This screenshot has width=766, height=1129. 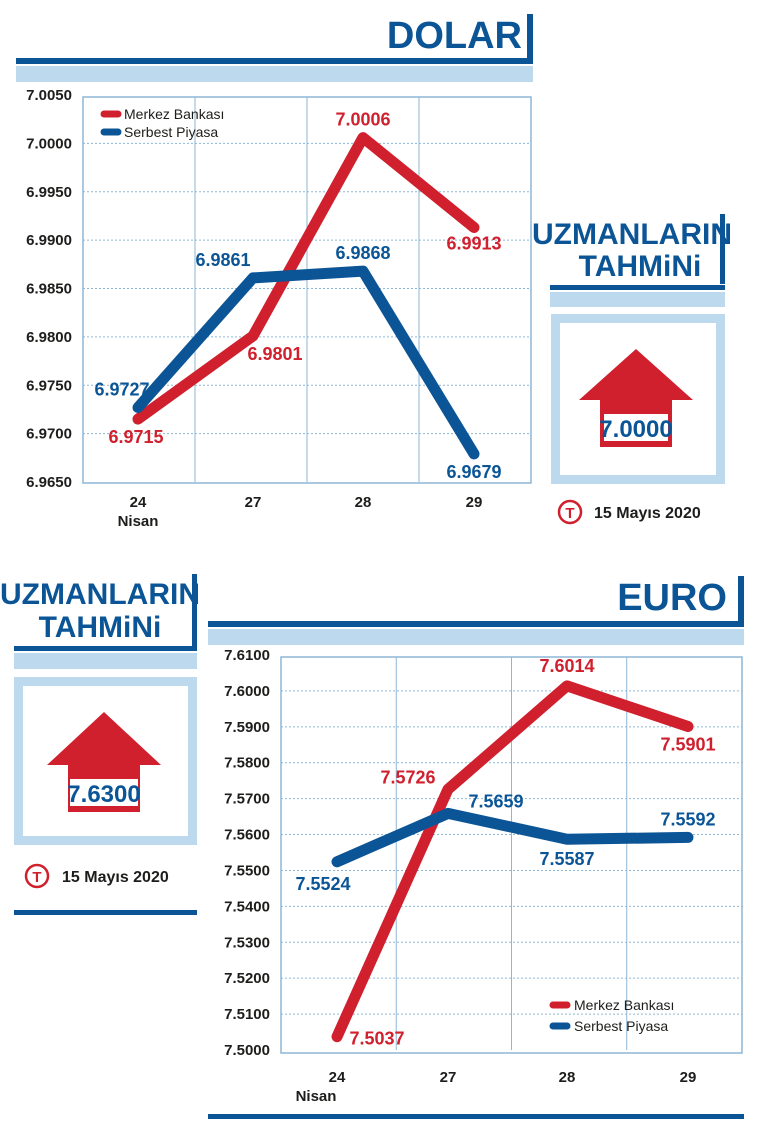 What do you see at coordinates (100, 627) in the screenshot?
I see `forecast2-heading-line2: TAHMiNi` at bounding box center [100, 627].